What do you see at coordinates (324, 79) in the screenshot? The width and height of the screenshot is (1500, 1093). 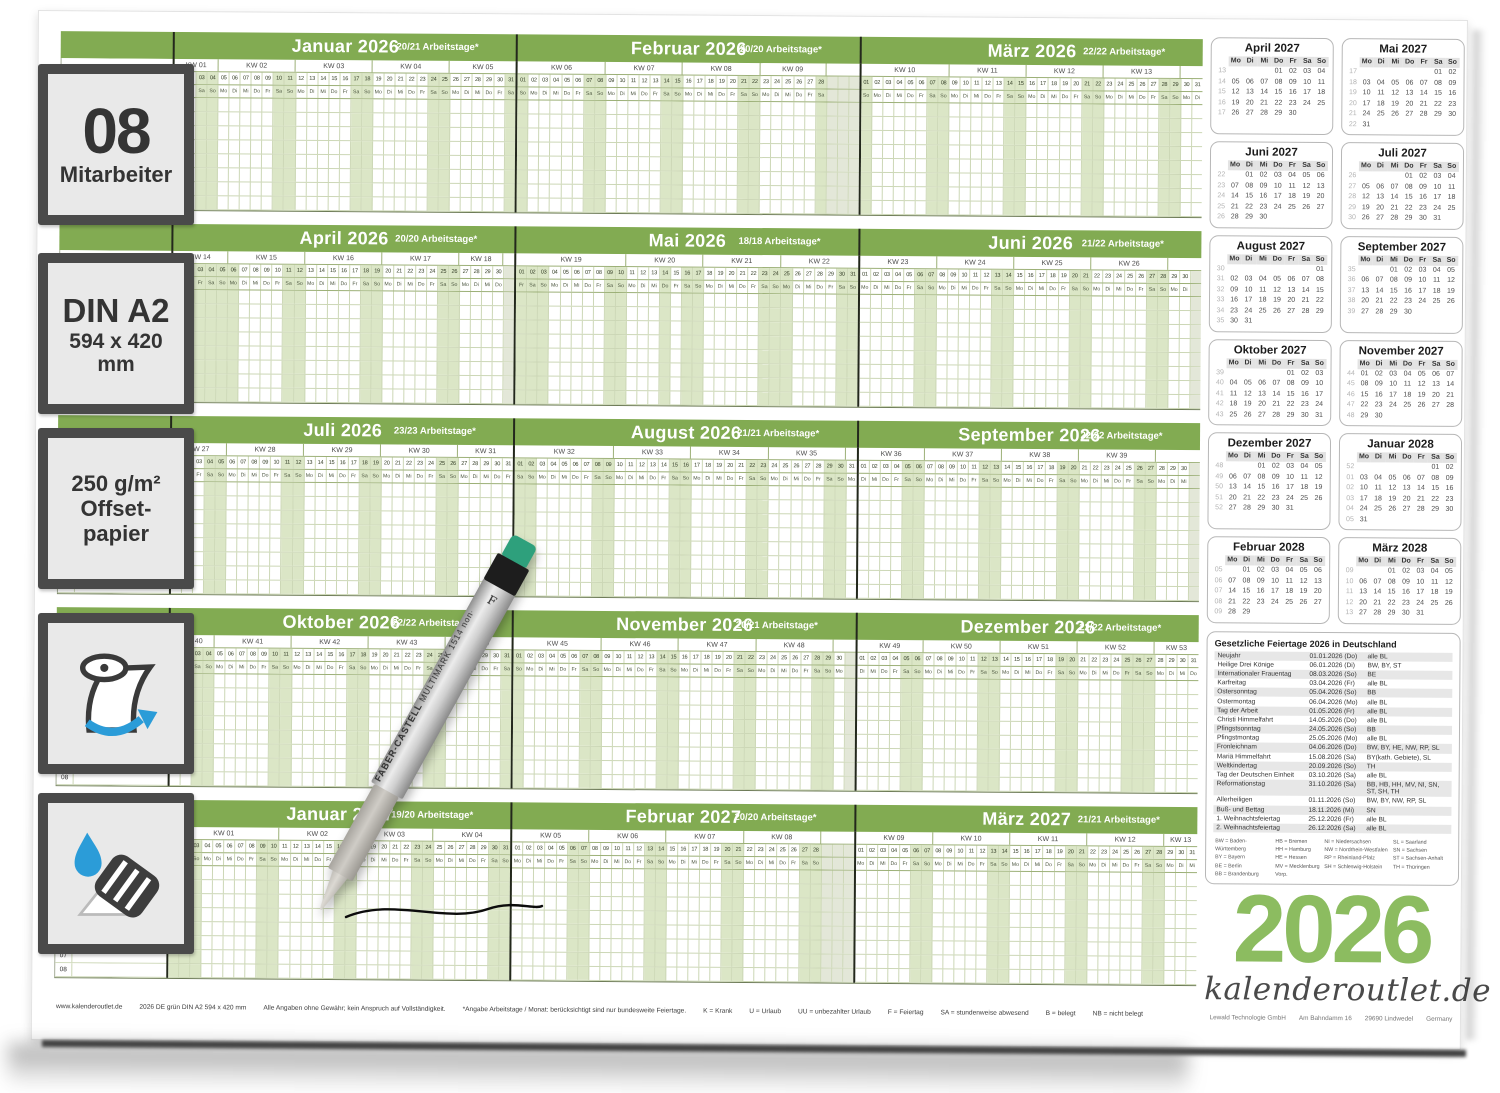 I see `day-number-cell: 14` at bounding box center [324, 79].